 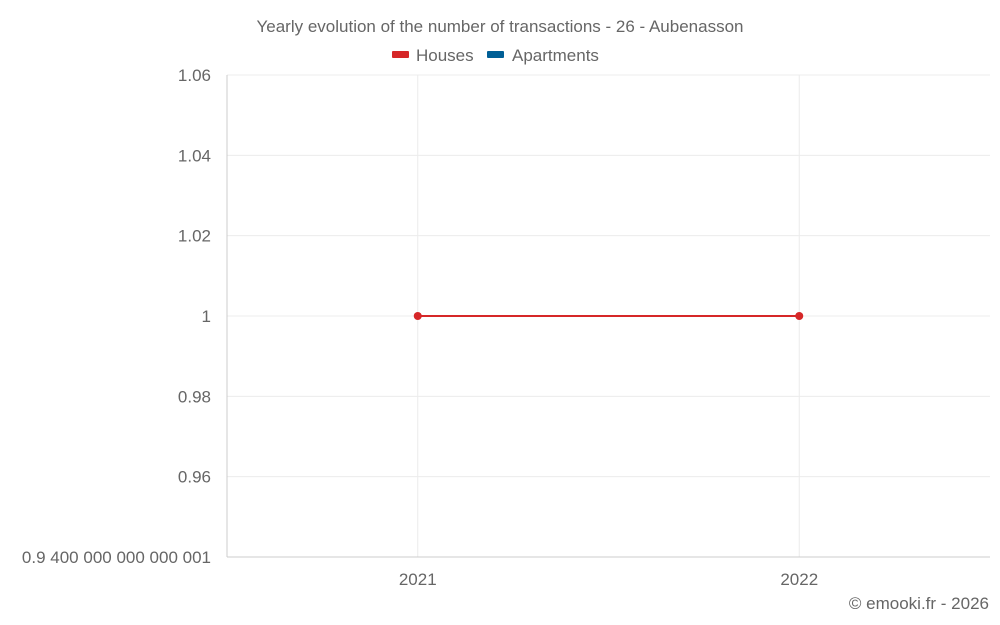 What do you see at coordinates (418, 579) in the screenshot?
I see `x-tick-label: 2021` at bounding box center [418, 579].